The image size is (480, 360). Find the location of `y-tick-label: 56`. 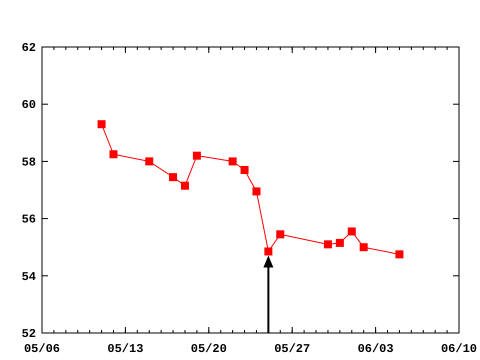

y-tick-label: 56 is located at coordinates (29, 219).